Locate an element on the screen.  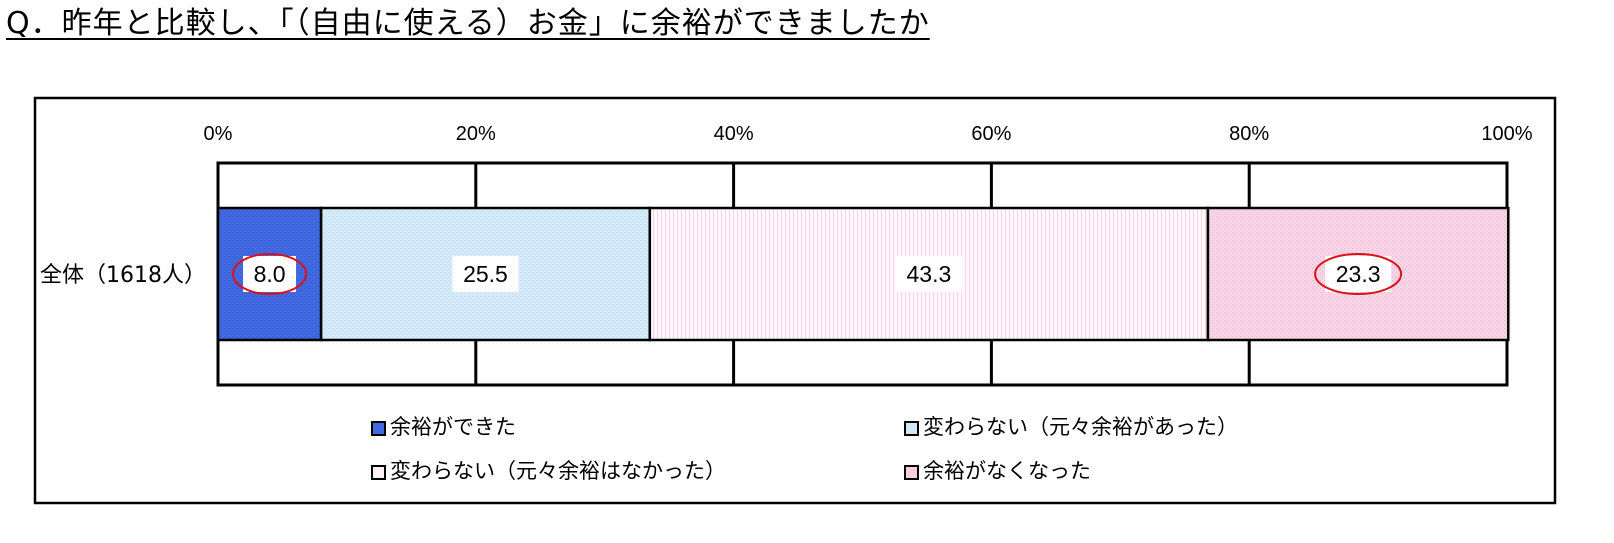
x-tick-label: 20% is located at coordinates (476, 134).